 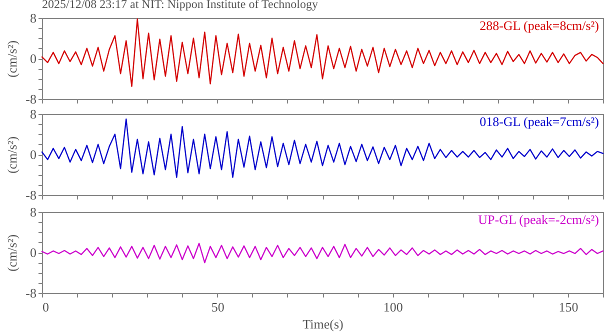 What do you see at coordinates (538, 219) in the screenshot?
I see `series-label: UP-GL (peak=-2cm/s²)` at bounding box center [538, 219].